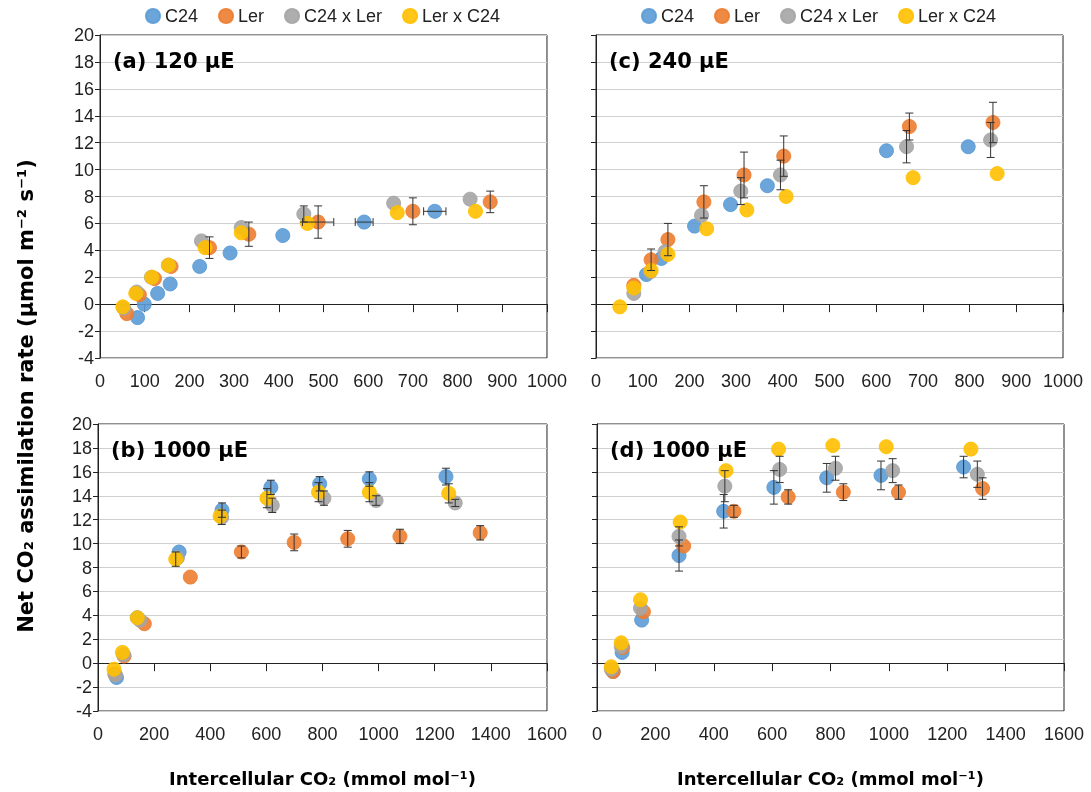 The image size is (1091, 792). Describe the element at coordinates (180, 449) in the screenshot. I see `text: (b) 1000 µE` at that location.